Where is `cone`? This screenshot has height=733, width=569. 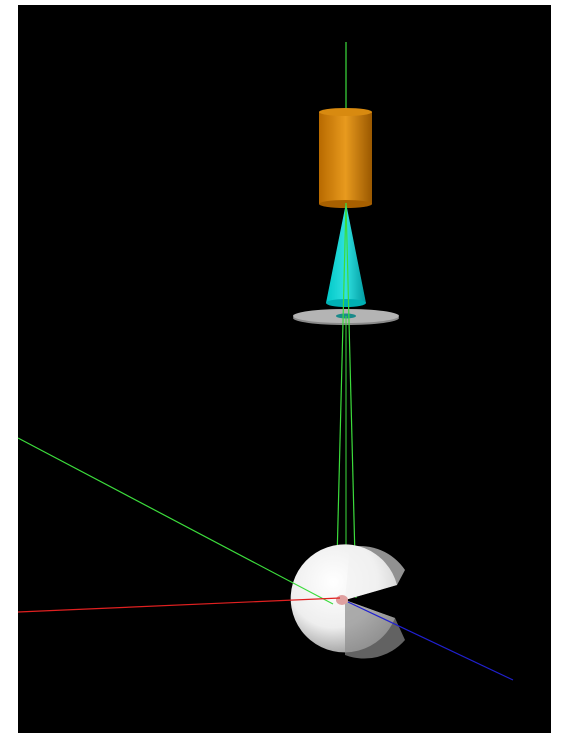 cone is located at coordinates (346, 255).